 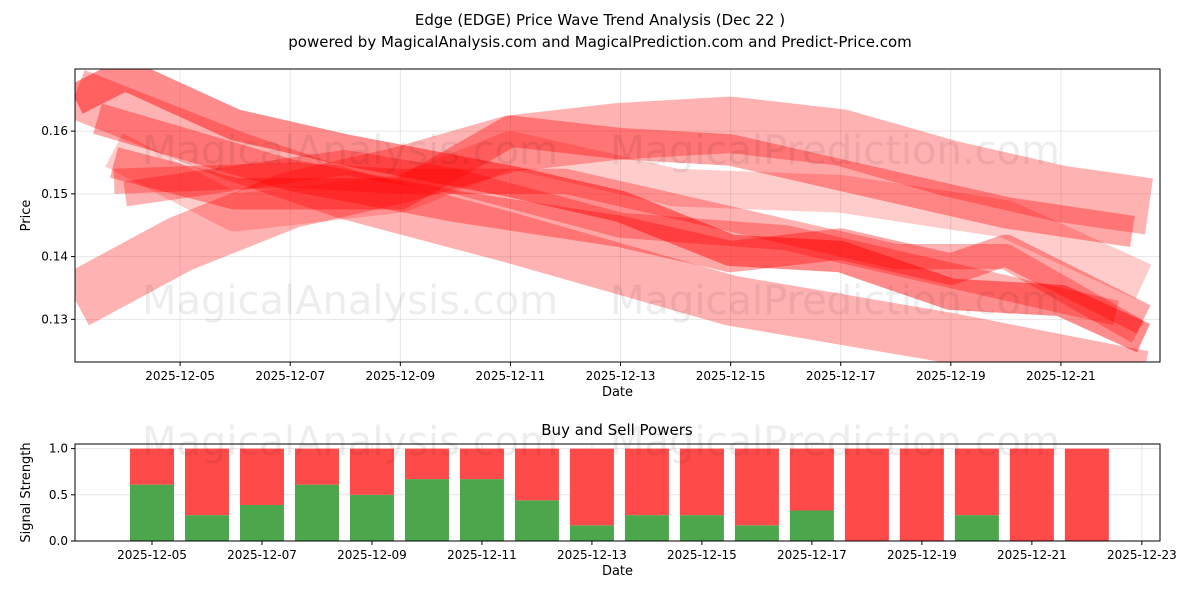 What do you see at coordinates (1142, 555) in the screenshot?
I see `x-tick-label: 2025-12-23` at bounding box center [1142, 555].